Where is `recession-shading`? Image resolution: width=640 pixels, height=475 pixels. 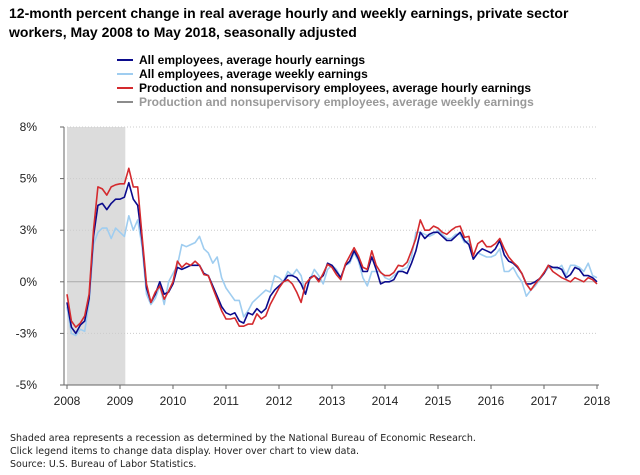
recession-shading is located at coordinates (96, 256).